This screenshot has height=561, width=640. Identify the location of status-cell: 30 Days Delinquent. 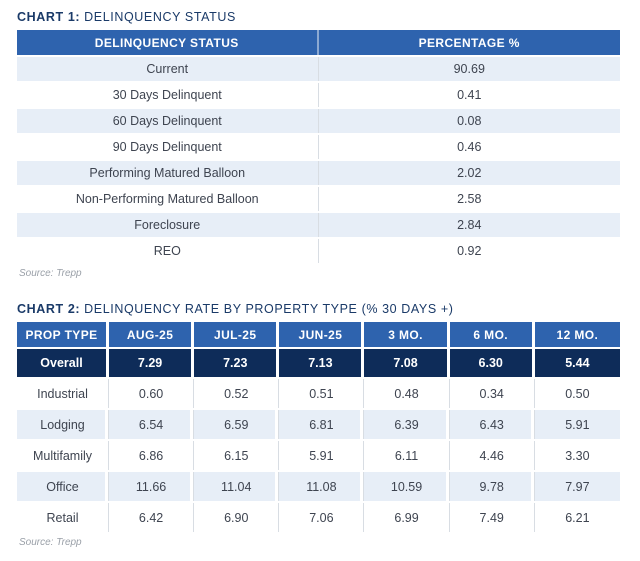
(168, 95).